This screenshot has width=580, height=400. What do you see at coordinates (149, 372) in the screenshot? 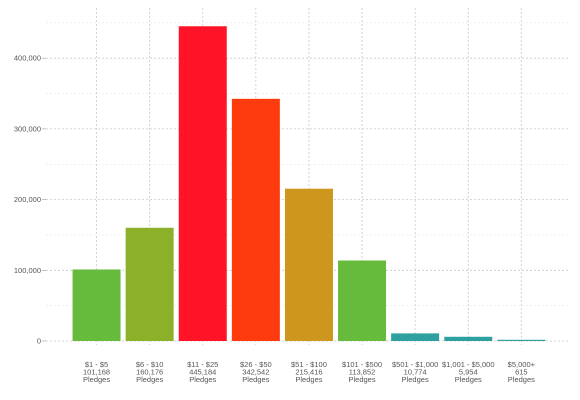
I see `x-category-label: 160,176` at bounding box center [149, 372].